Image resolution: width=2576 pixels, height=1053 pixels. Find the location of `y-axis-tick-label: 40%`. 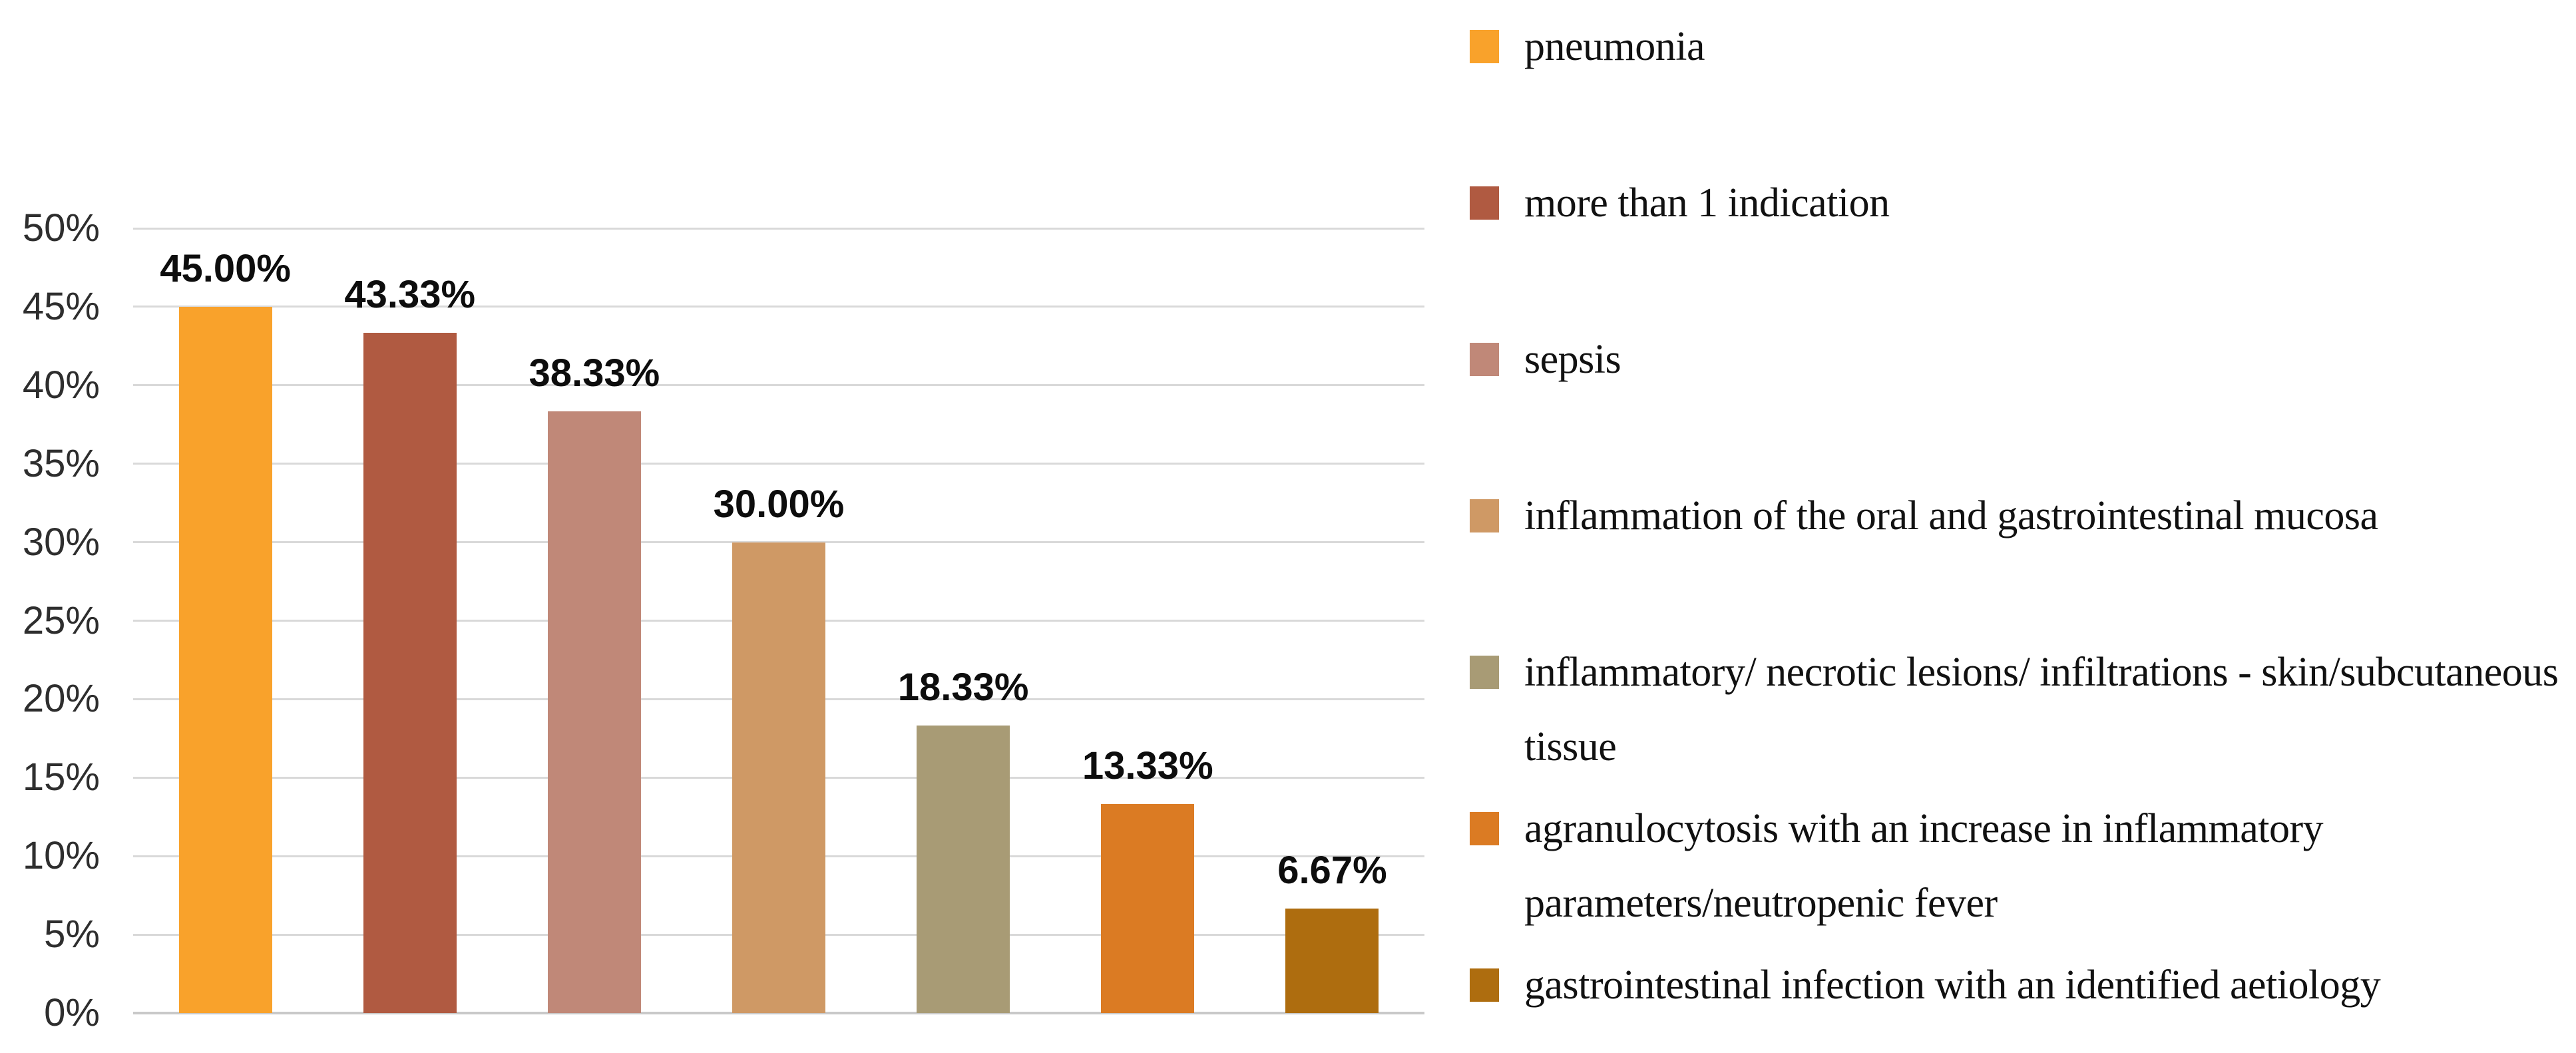

y-axis-tick-label: 40% is located at coordinates (61, 385).